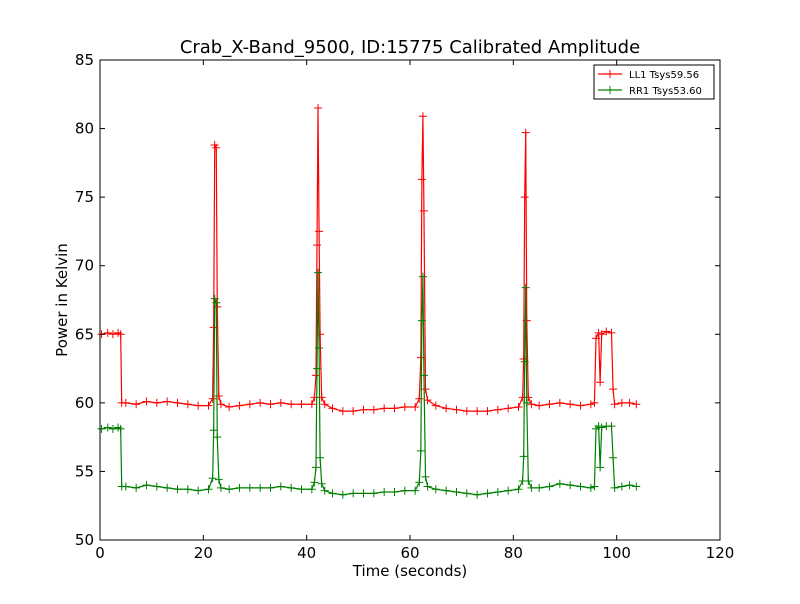 The height and width of the screenshot is (604, 800). Describe the element at coordinates (616, 553) in the screenshot. I see `x-tick-label: 100` at that location.